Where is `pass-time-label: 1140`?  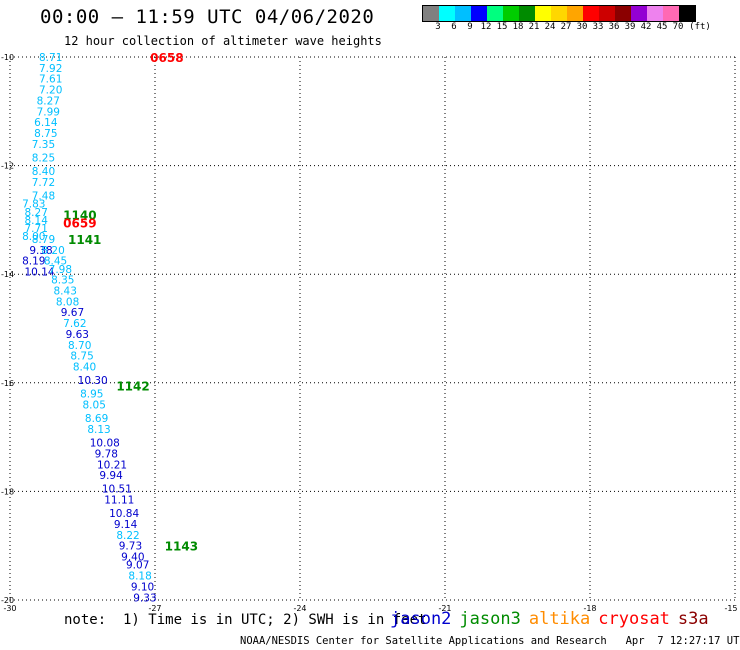
pass-time-label: 1140 is located at coordinates (79, 215).